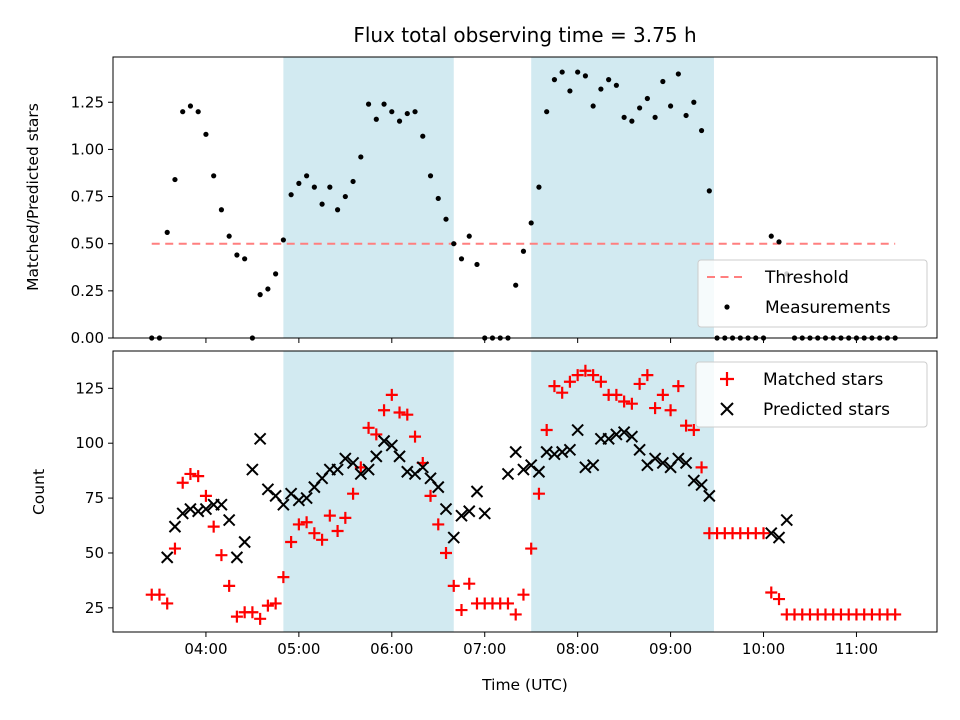  I want to click on top-y-tick-label: 0.75, so click(87, 197).